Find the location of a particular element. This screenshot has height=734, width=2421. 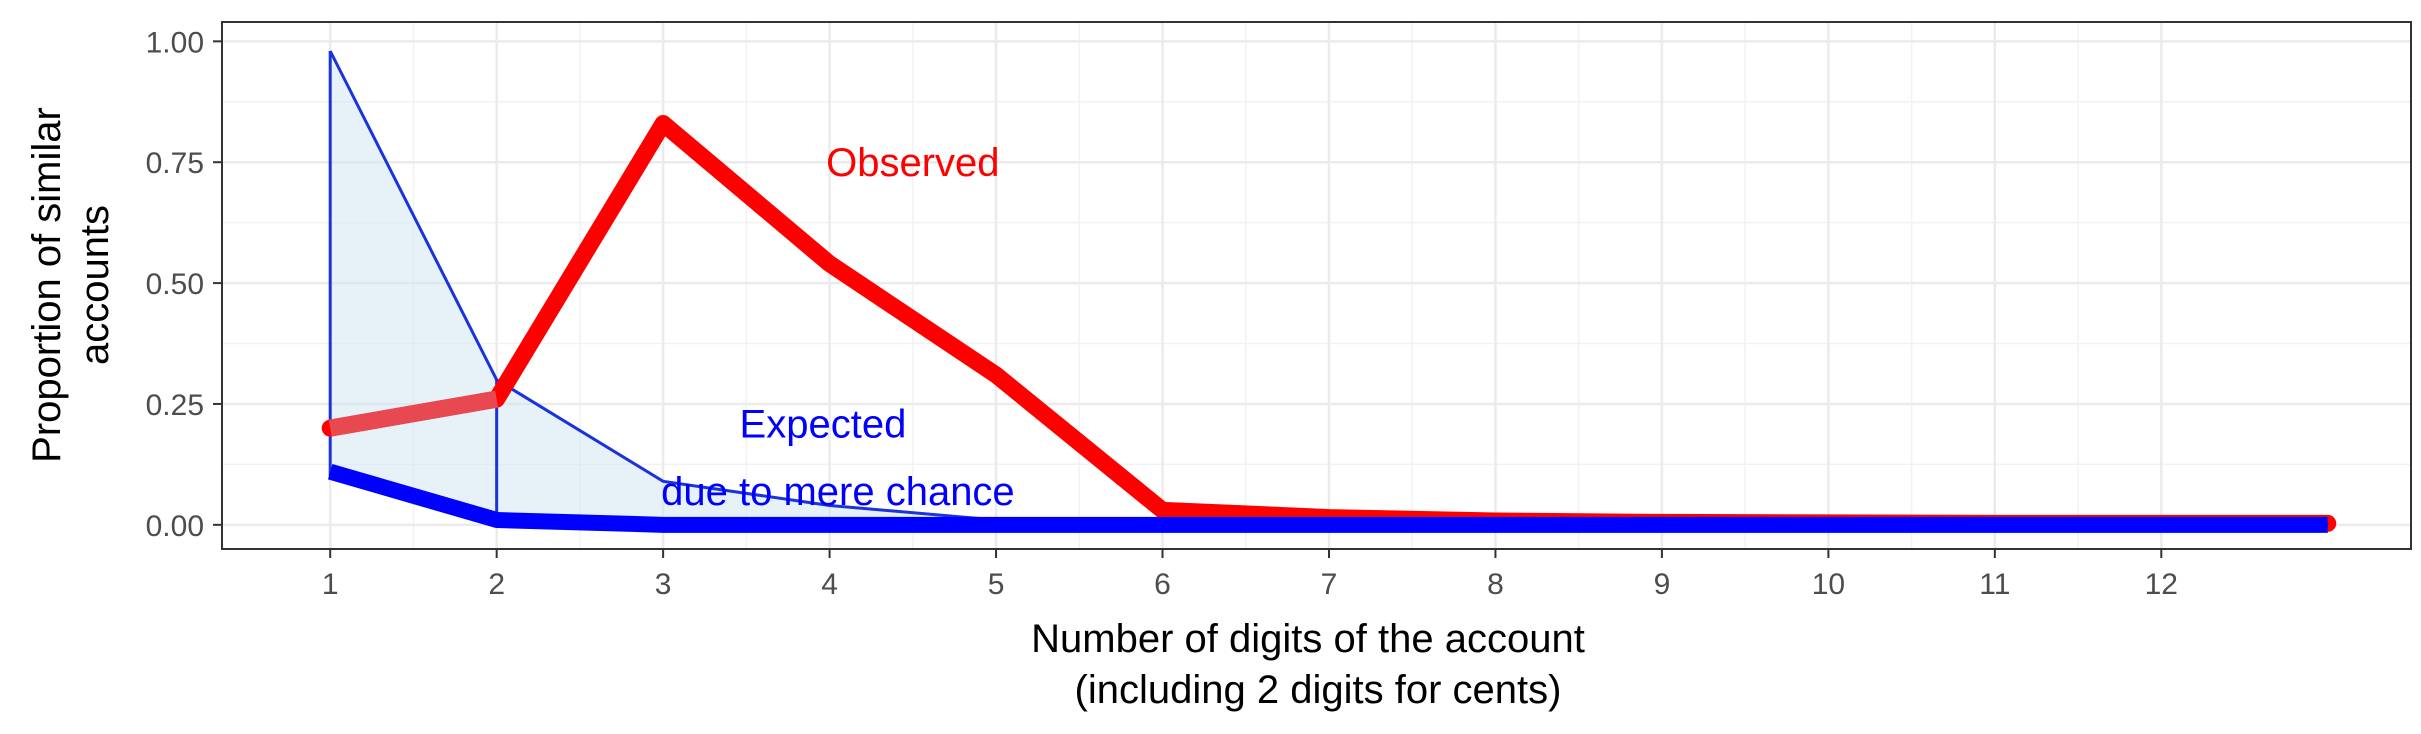

annotation-label: due to mere chance is located at coordinates (838, 492).